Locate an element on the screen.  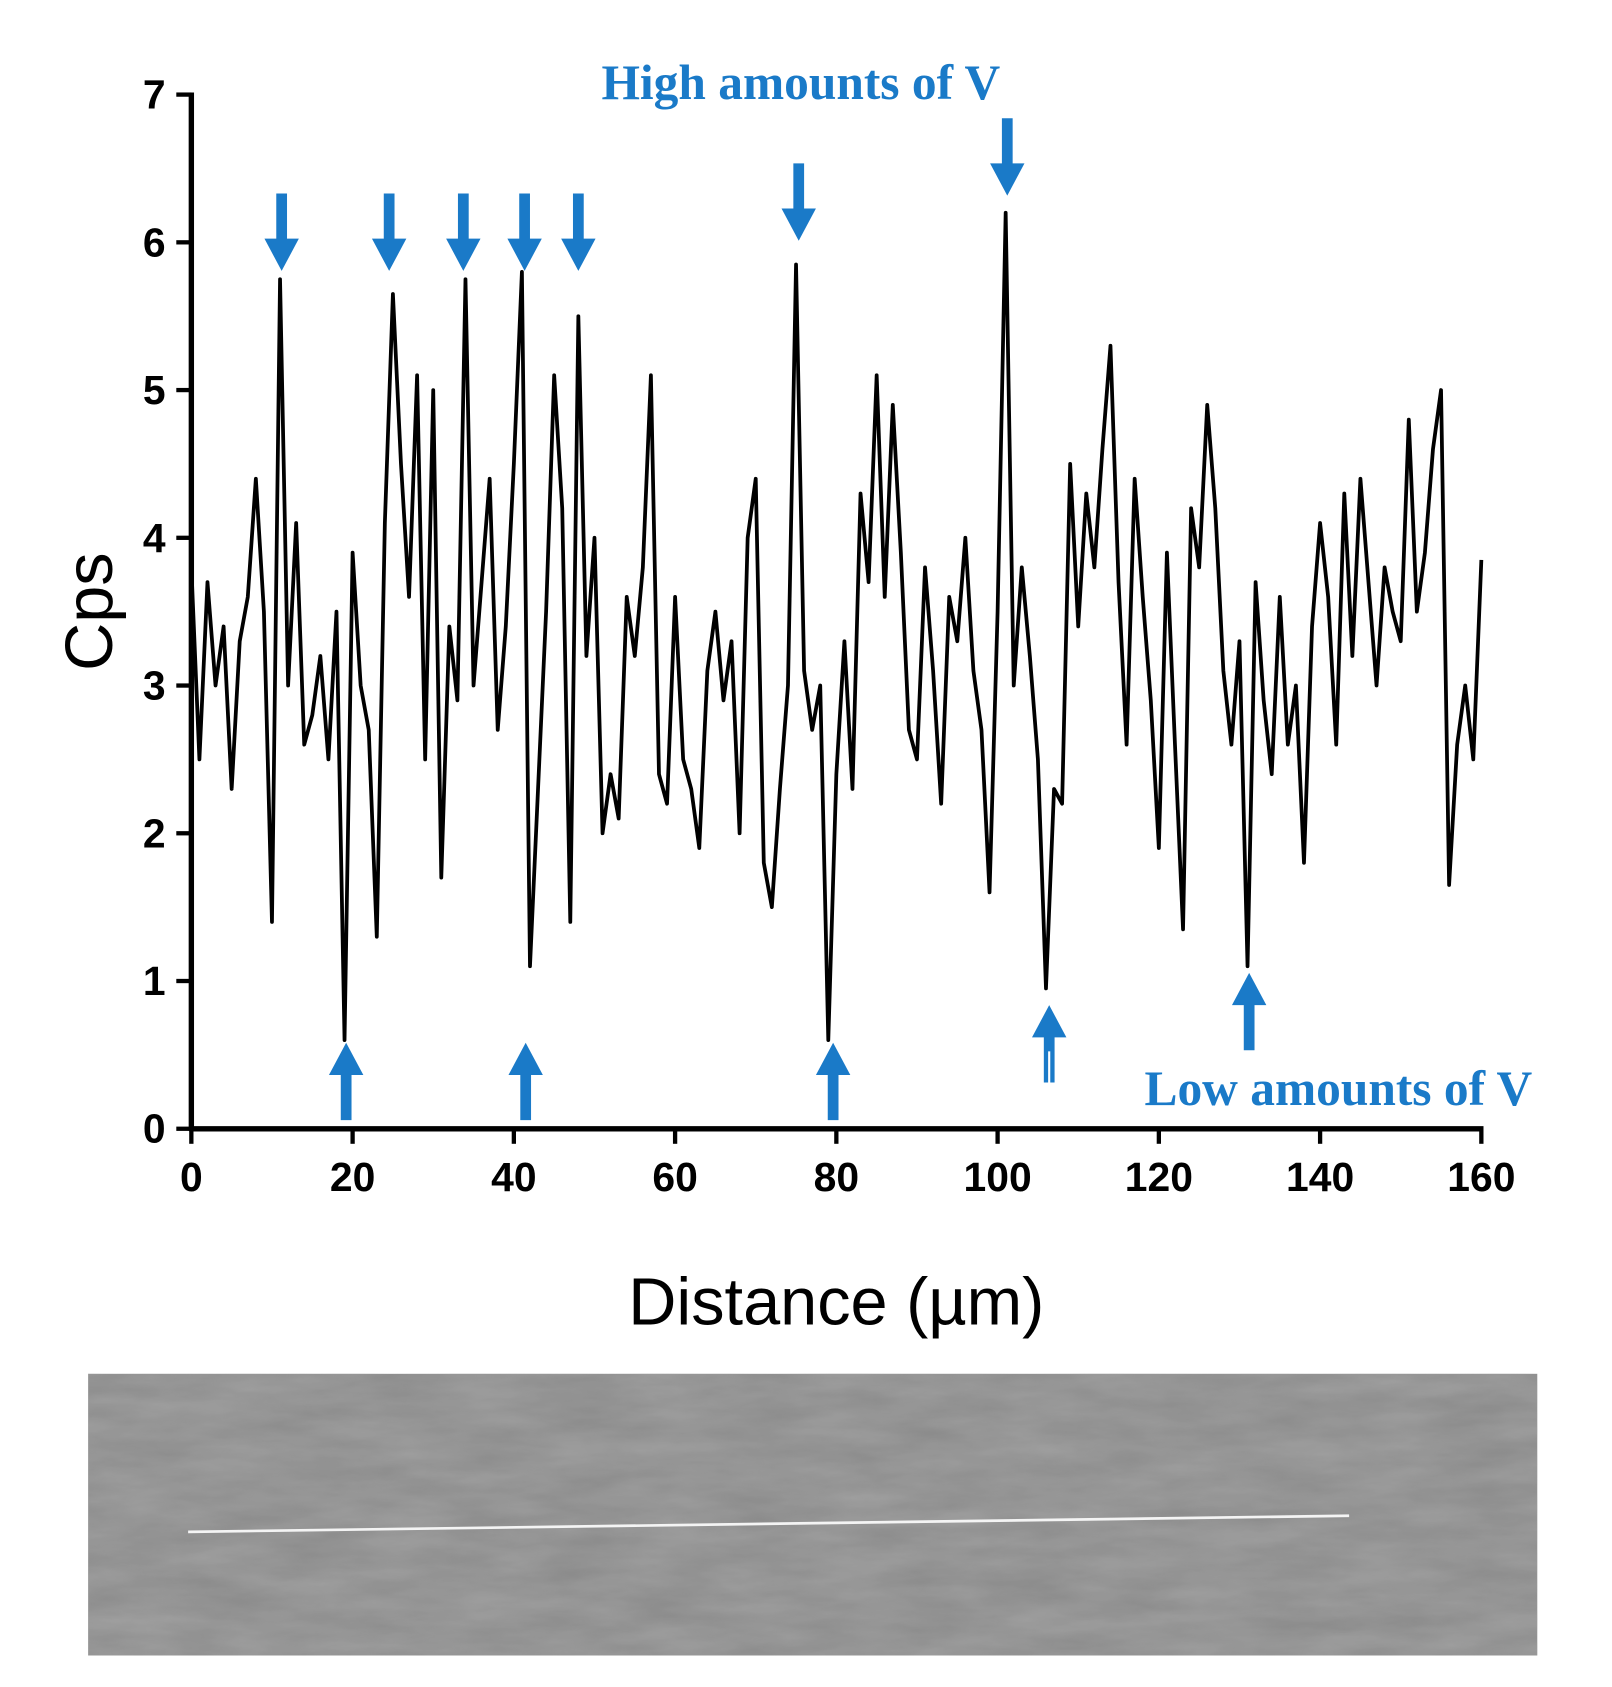
y-tick-label: 2 is located at coordinates (154, 833).